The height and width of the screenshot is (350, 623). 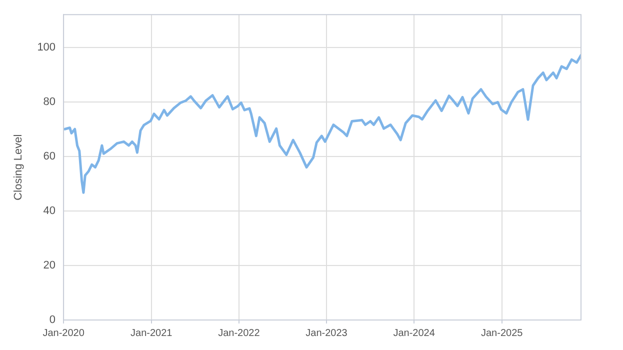 What do you see at coordinates (49, 210) in the screenshot?
I see `y-tick-label: 40` at bounding box center [49, 210].